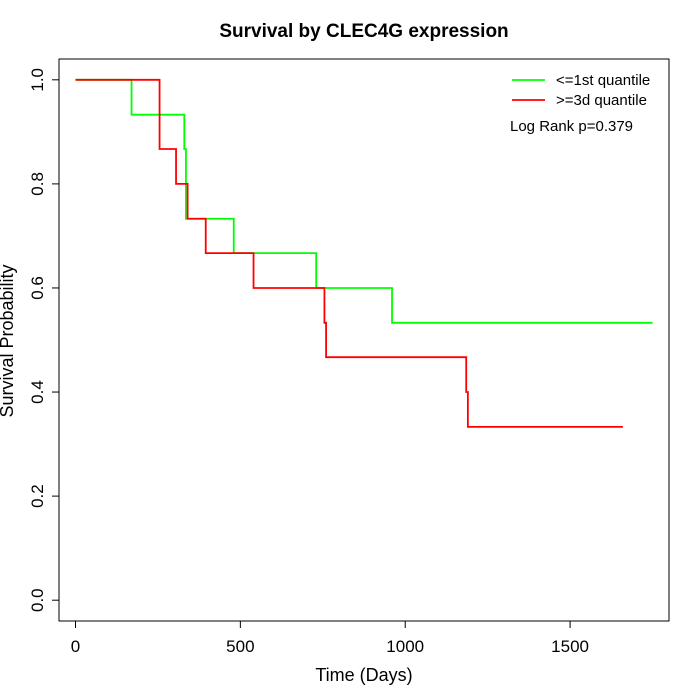 The width and height of the screenshot is (700, 700). Describe the element at coordinates (581, 90) in the screenshot. I see `legend: <=1st quantile >=3d quantile` at that location.